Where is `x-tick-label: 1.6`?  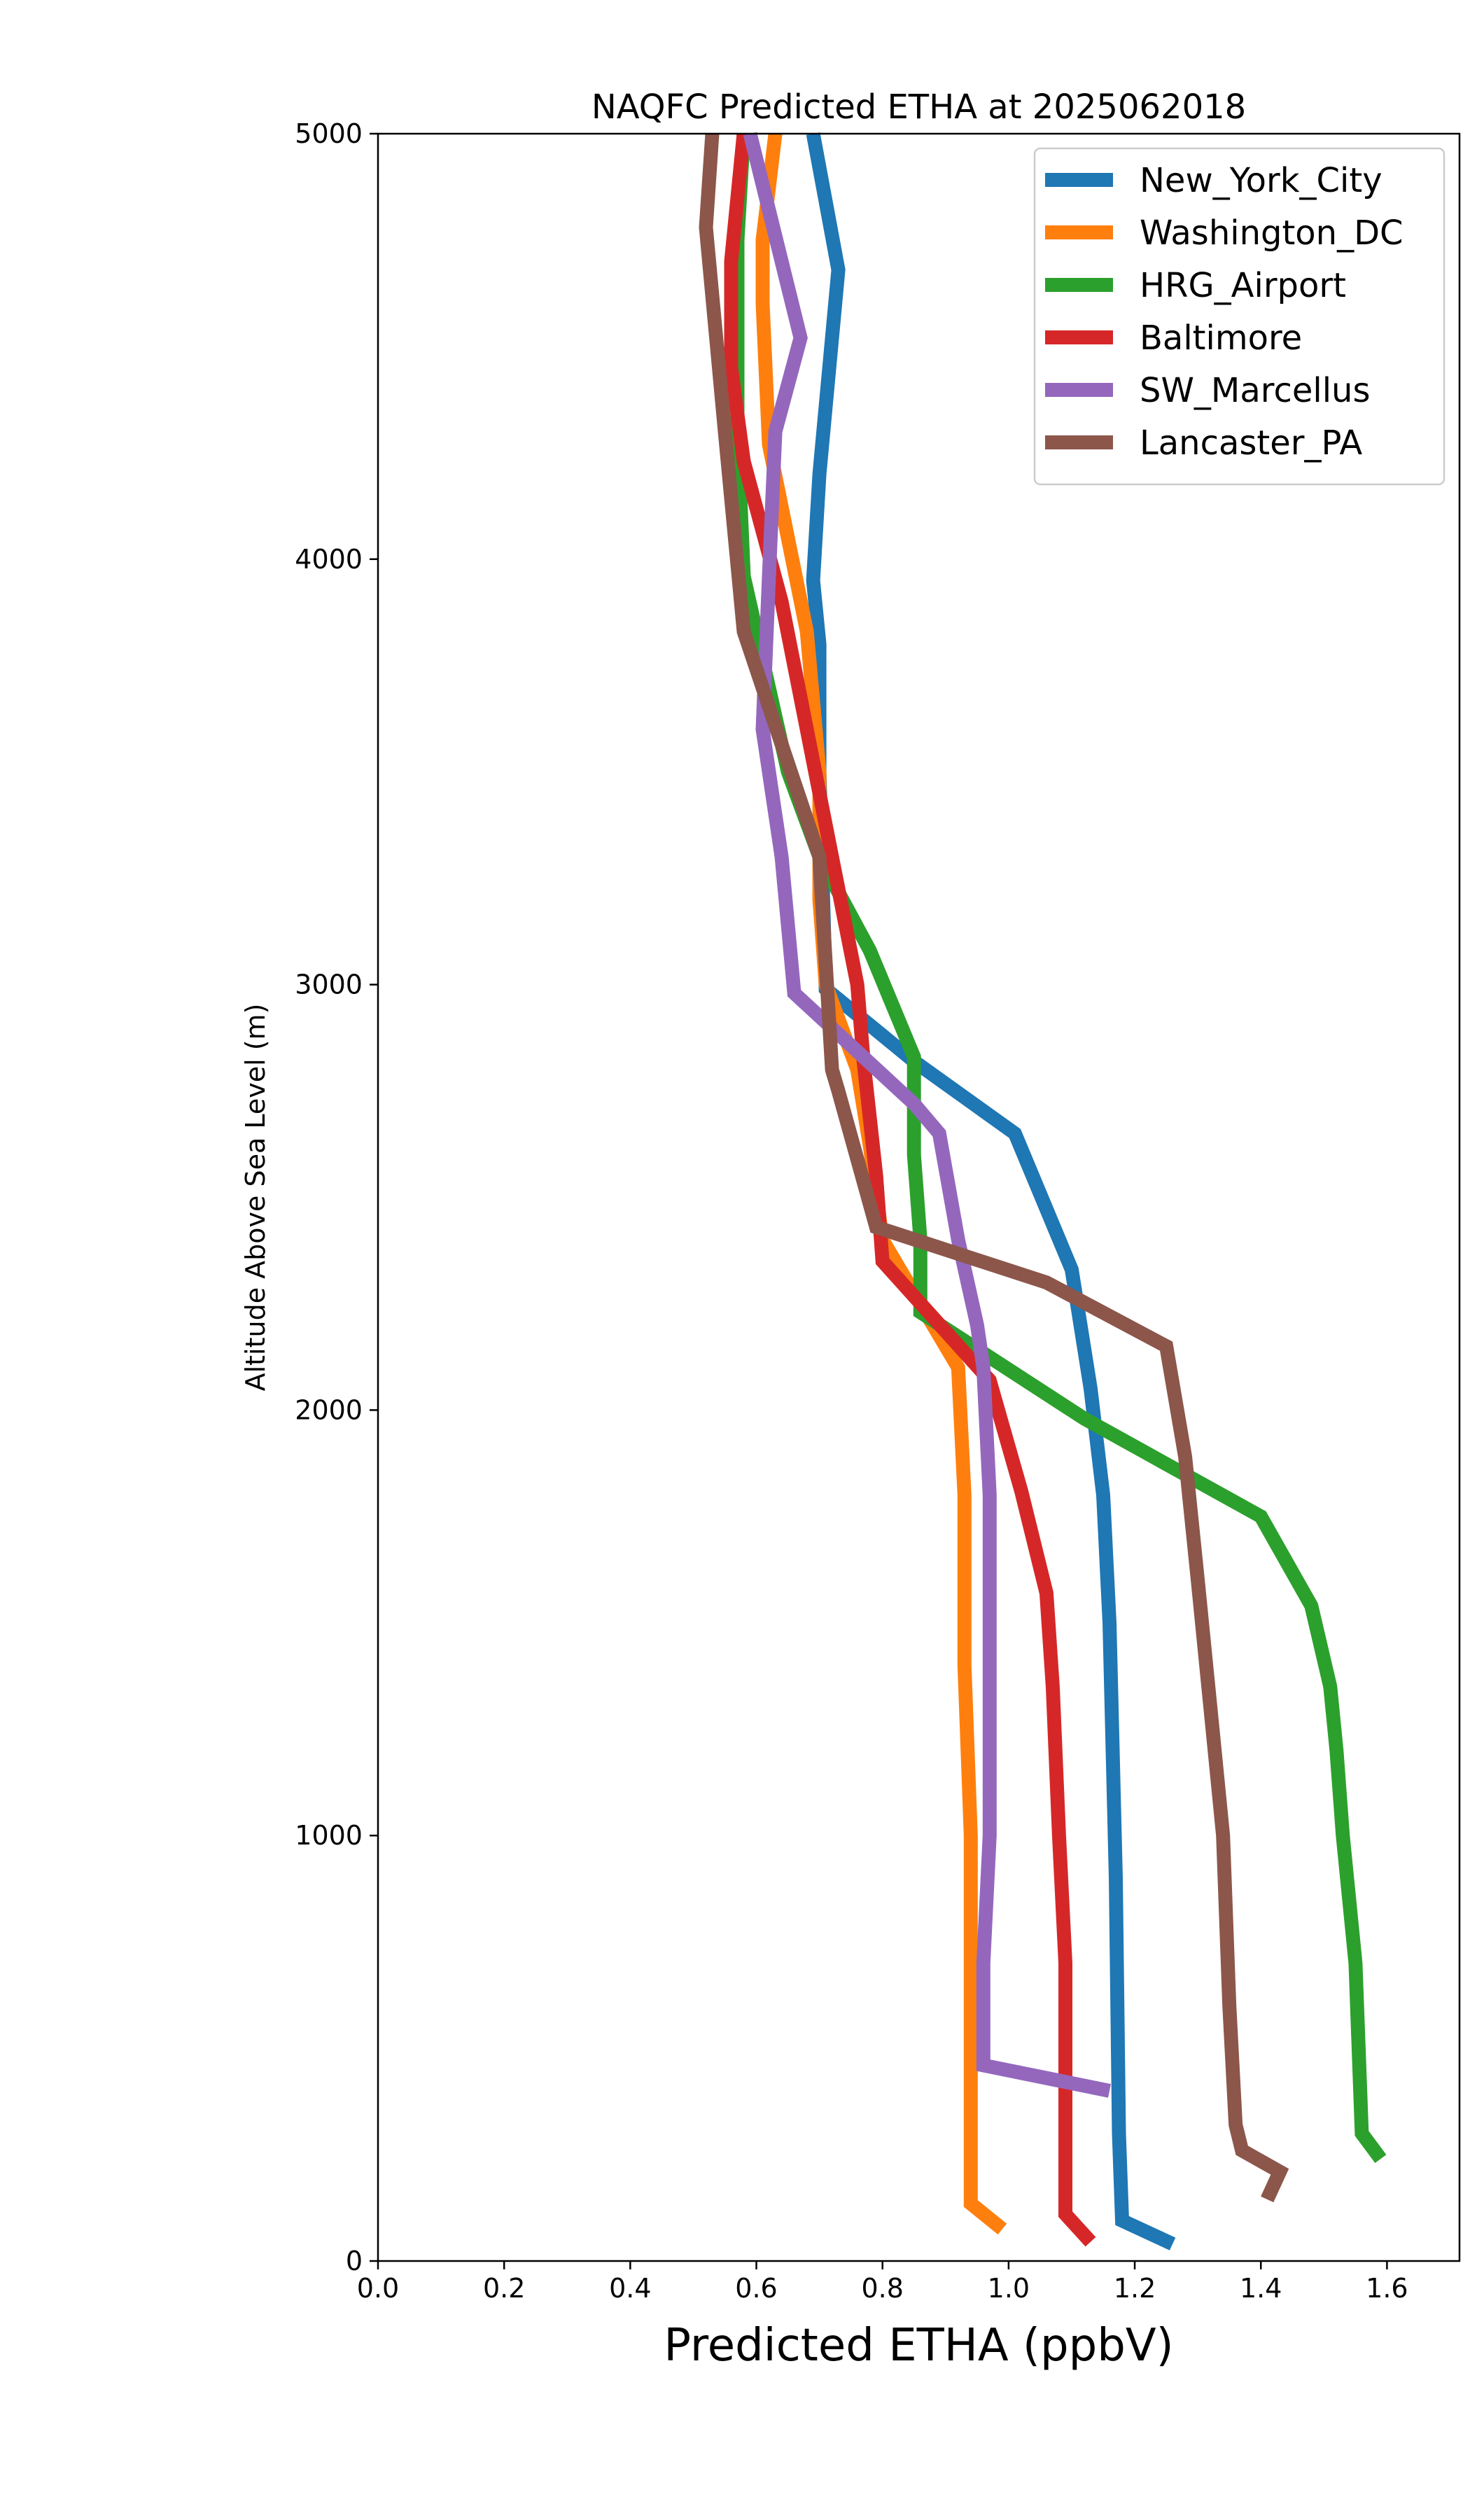 x-tick-label: 1.6 is located at coordinates (1387, 2288).